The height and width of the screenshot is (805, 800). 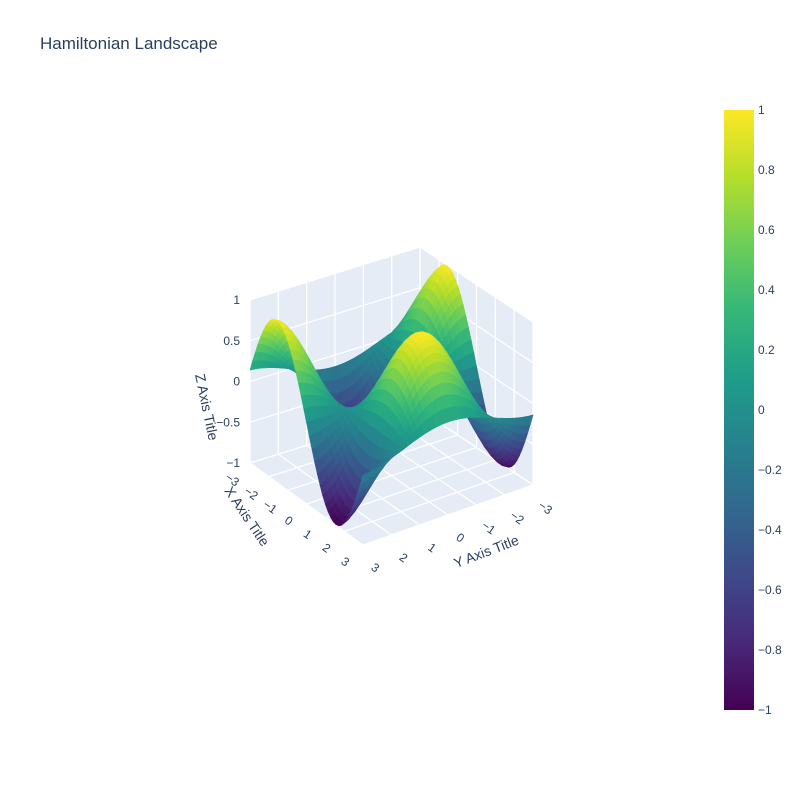 What do you see at coordinates (236, 300) in the screenshot?
I see `z-tick-label: 1` at bounding box center [236, 300].